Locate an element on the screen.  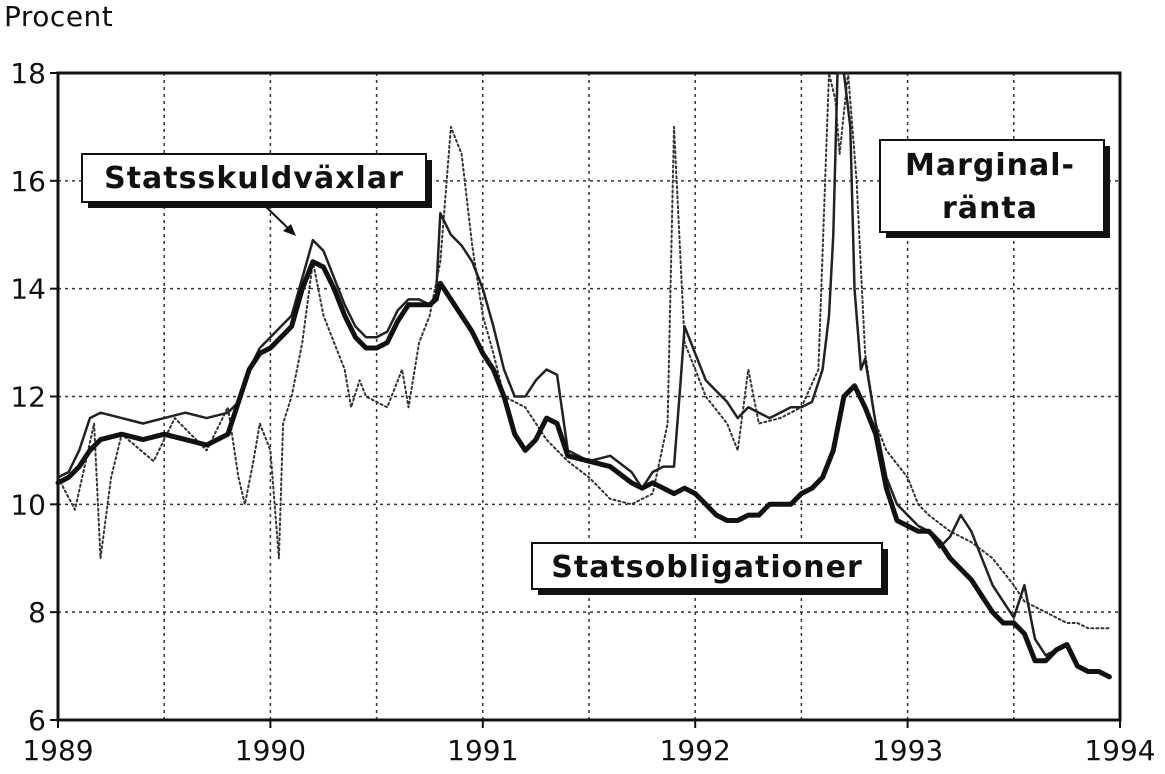
statsoblig-label-text: Statsobligationer is located at coordinates (707, 567).